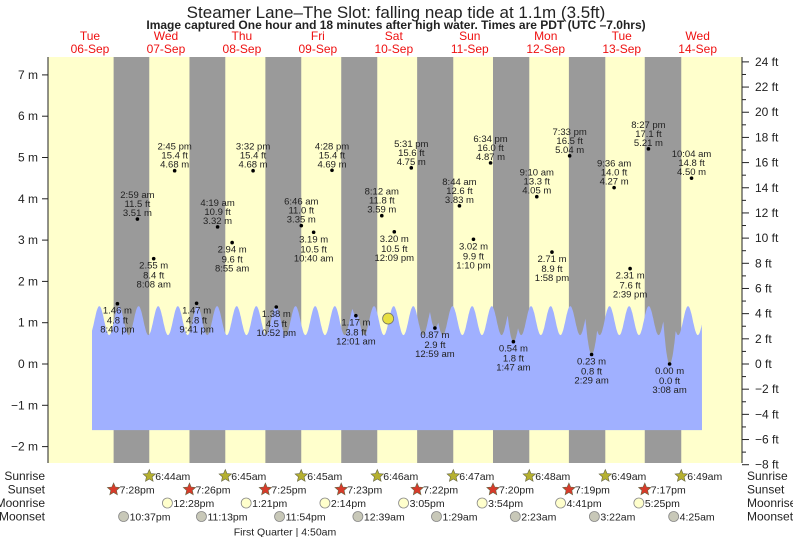  Describe the element at coordinates (24, 476) in the screenshot. I see `sunrise-row-label-left: Sunrise` at that location.